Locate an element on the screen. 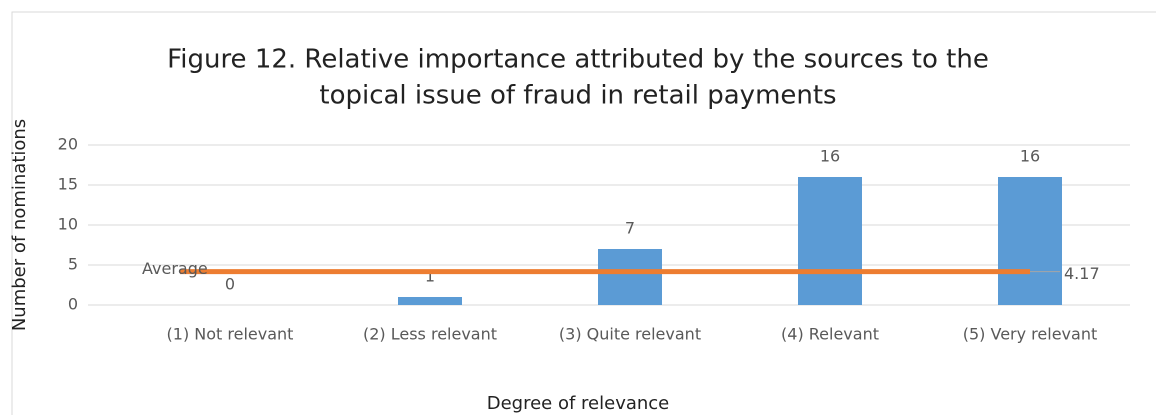 The width and height of the screenshot is (1156, 415). x-tick-label: (4) Relevant is located at coordinates (830, 334).